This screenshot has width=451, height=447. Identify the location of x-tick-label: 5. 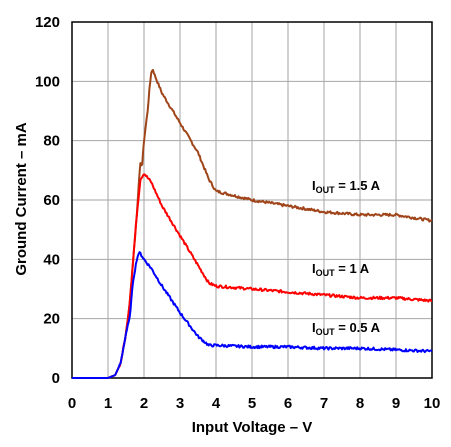
(252, 403).